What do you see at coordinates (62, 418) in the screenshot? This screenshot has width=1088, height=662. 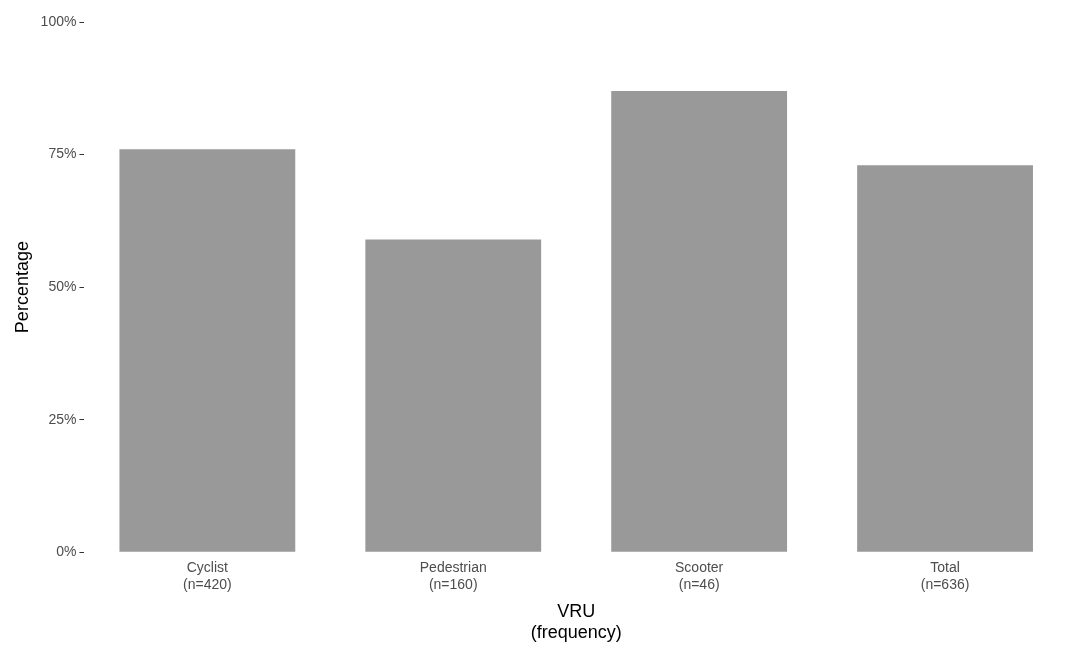 I see `y-tick-label: 25%` at bounding box center [62, 418].